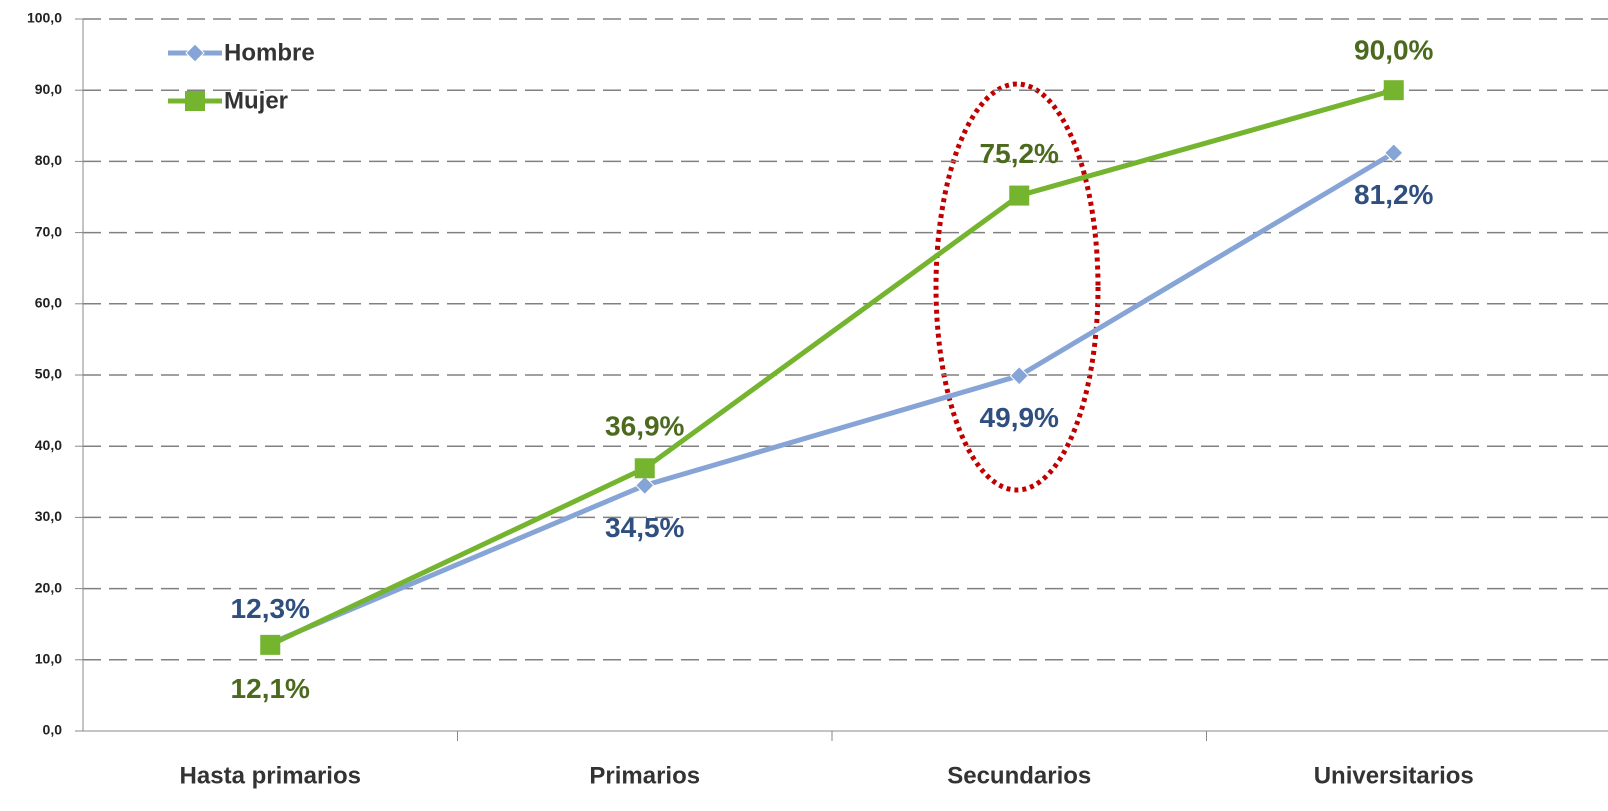 Image resolution: width=1608 pixels, height=811 pixels. I want to click on value-label: 49,9%, so click(1019, 417).